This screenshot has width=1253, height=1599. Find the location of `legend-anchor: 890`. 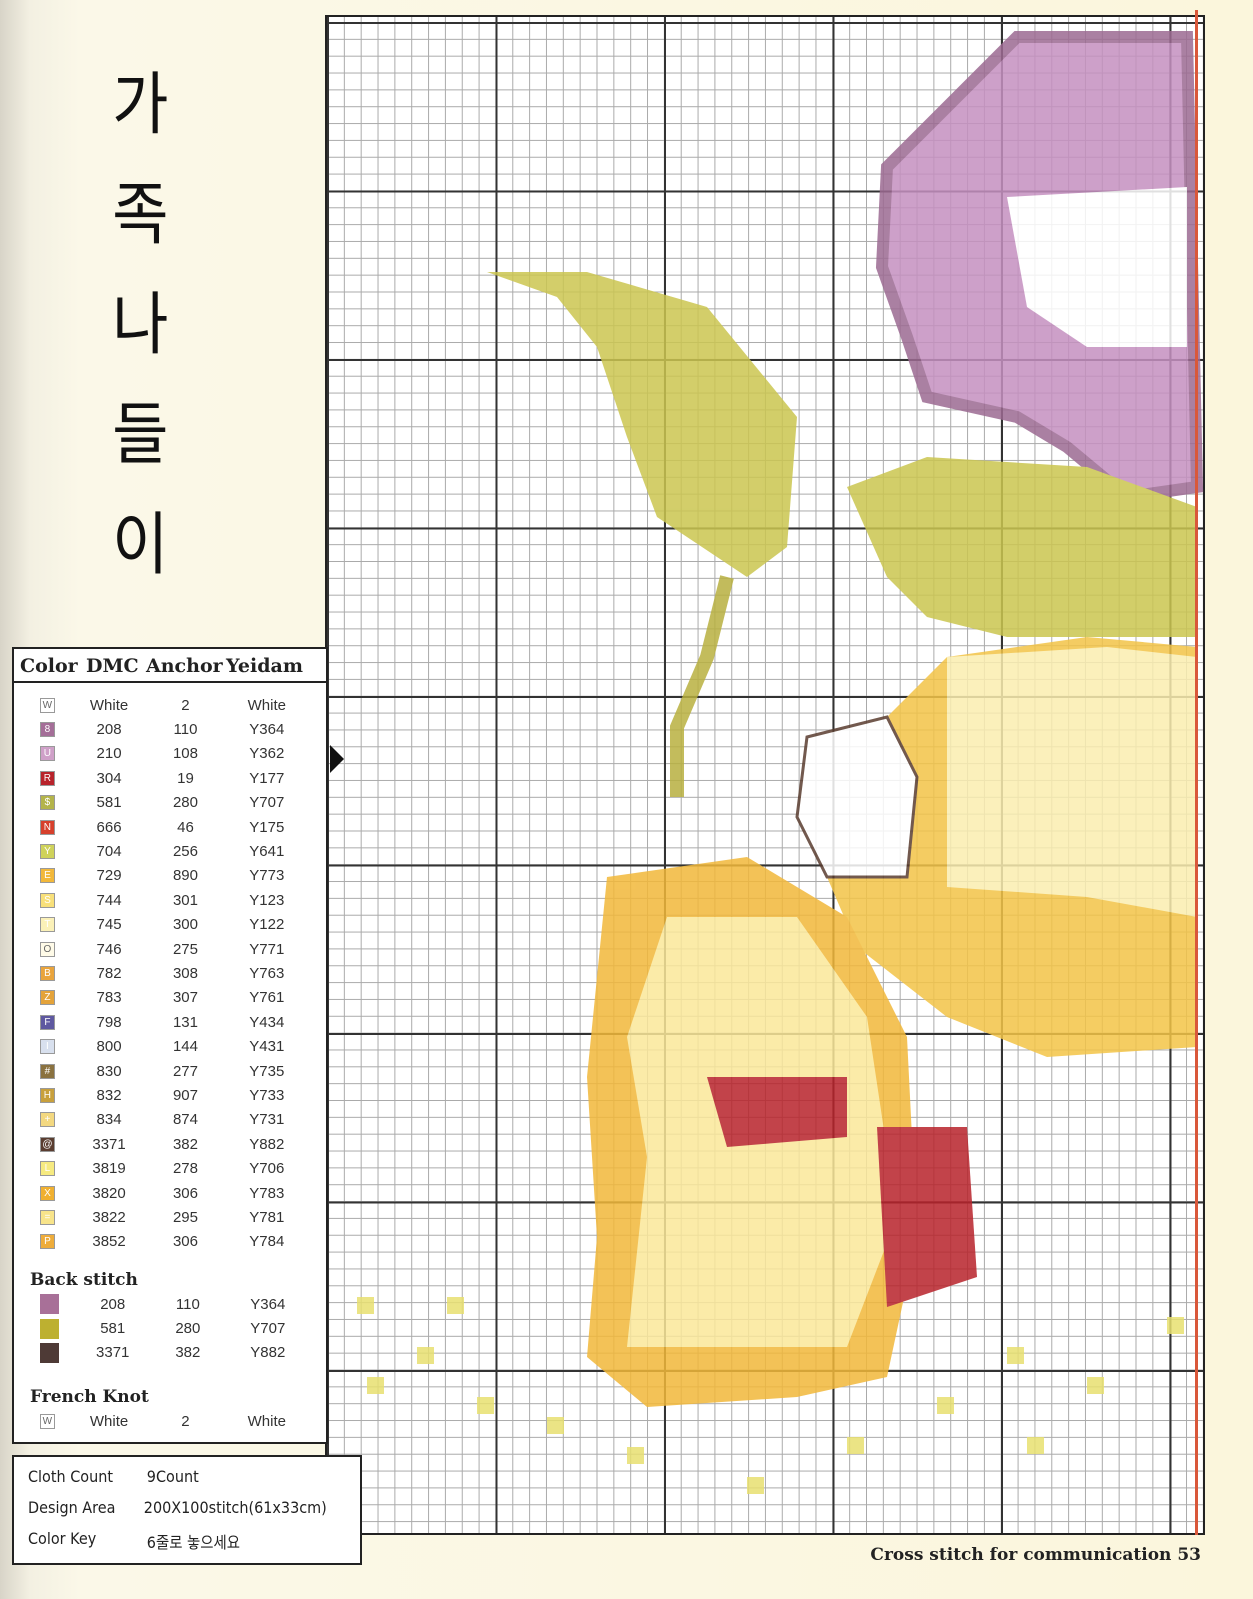

legend-anchor: 890 is located at coordinates (185, 876).